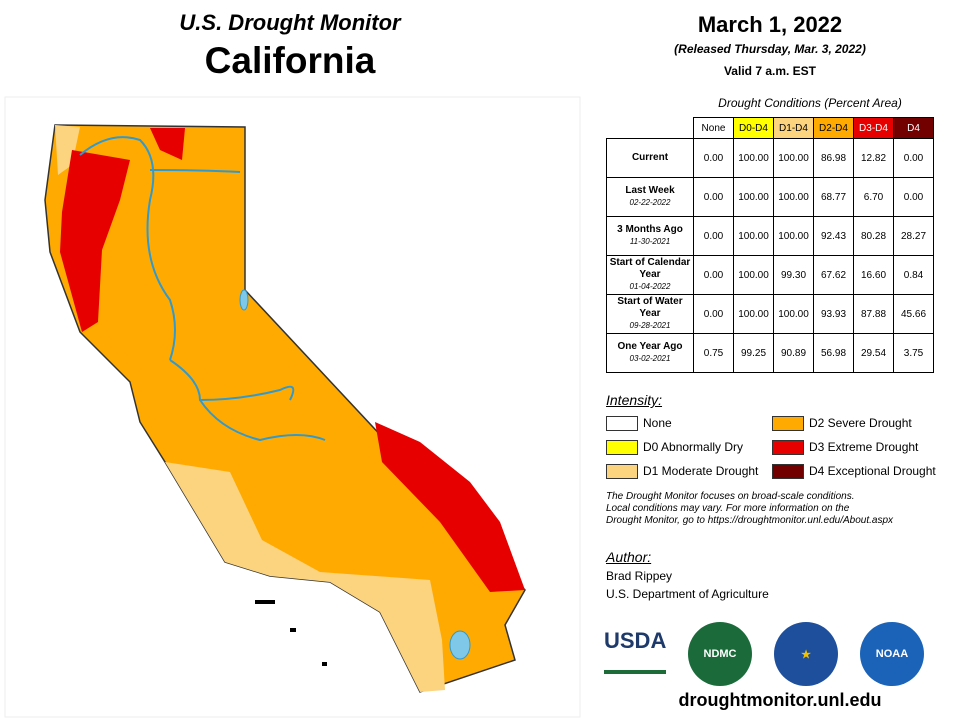 Image resolution: width=960 pixels, height=720 pixels. Describe the element at coordinates (634, 400) in the screenshot. I see `legend-title: Intensity:` at that location.